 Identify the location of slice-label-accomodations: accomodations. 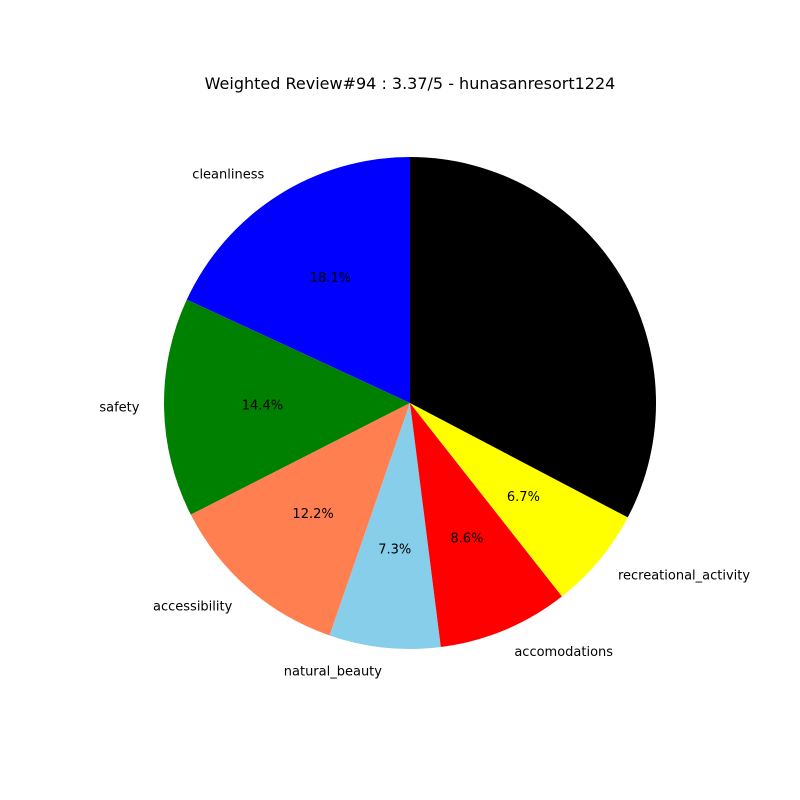
(563, 652).